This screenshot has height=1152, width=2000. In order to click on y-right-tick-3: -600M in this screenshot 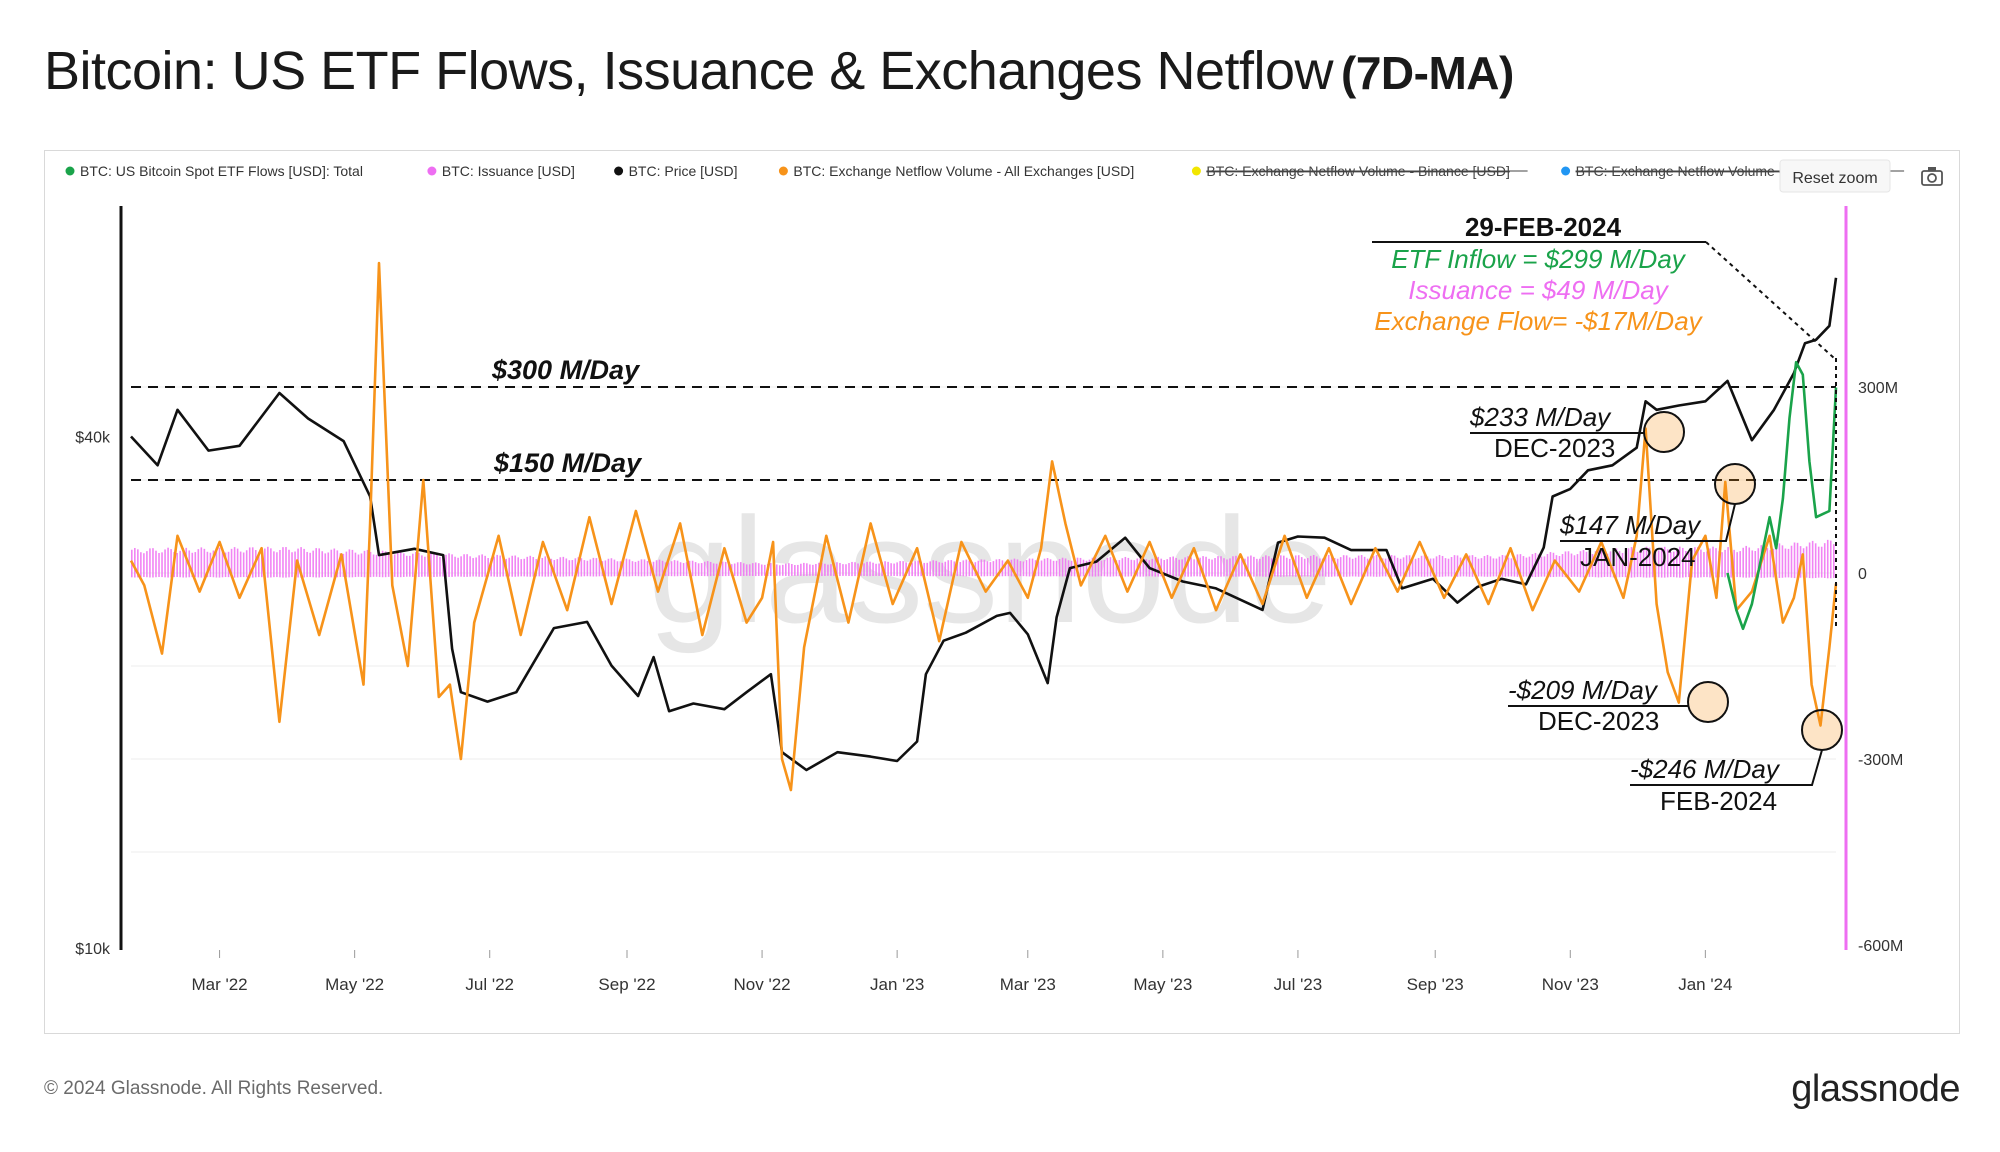, I will do `click(1880, 946)`.